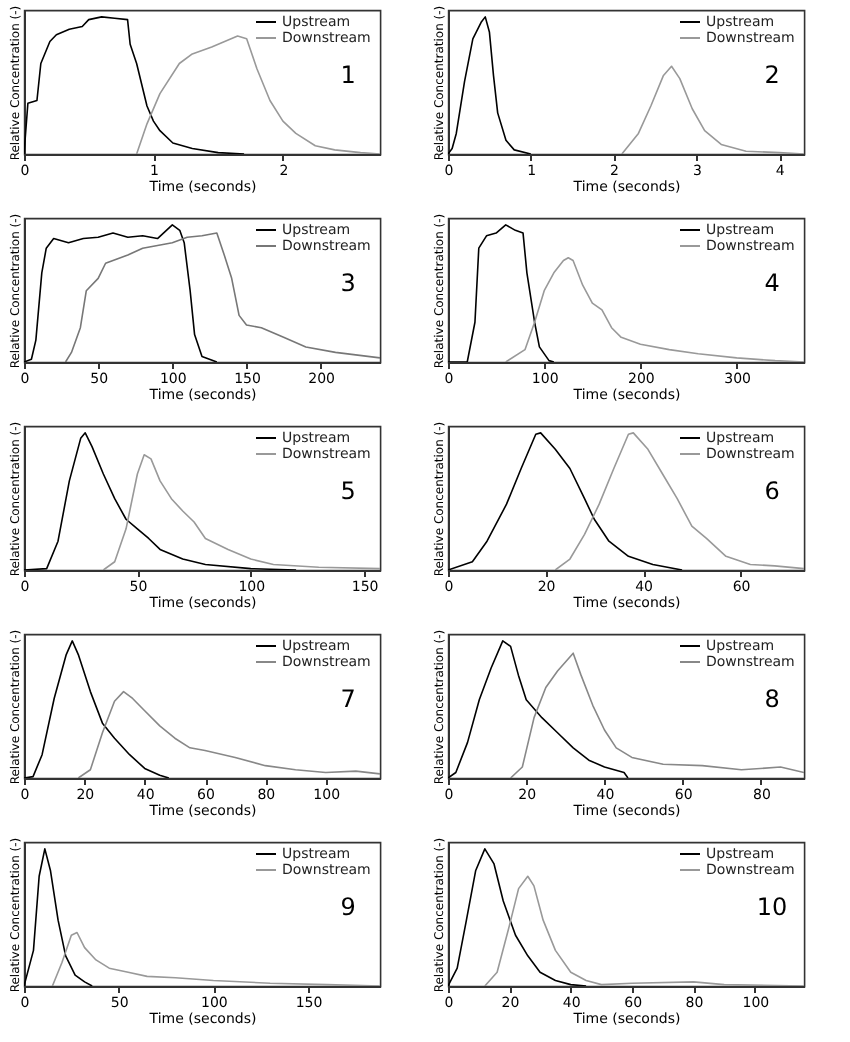  What do you see at coordinates (348, 74) in the screenshot?
I see `annotation: 1` at bounding box center [348, 74].